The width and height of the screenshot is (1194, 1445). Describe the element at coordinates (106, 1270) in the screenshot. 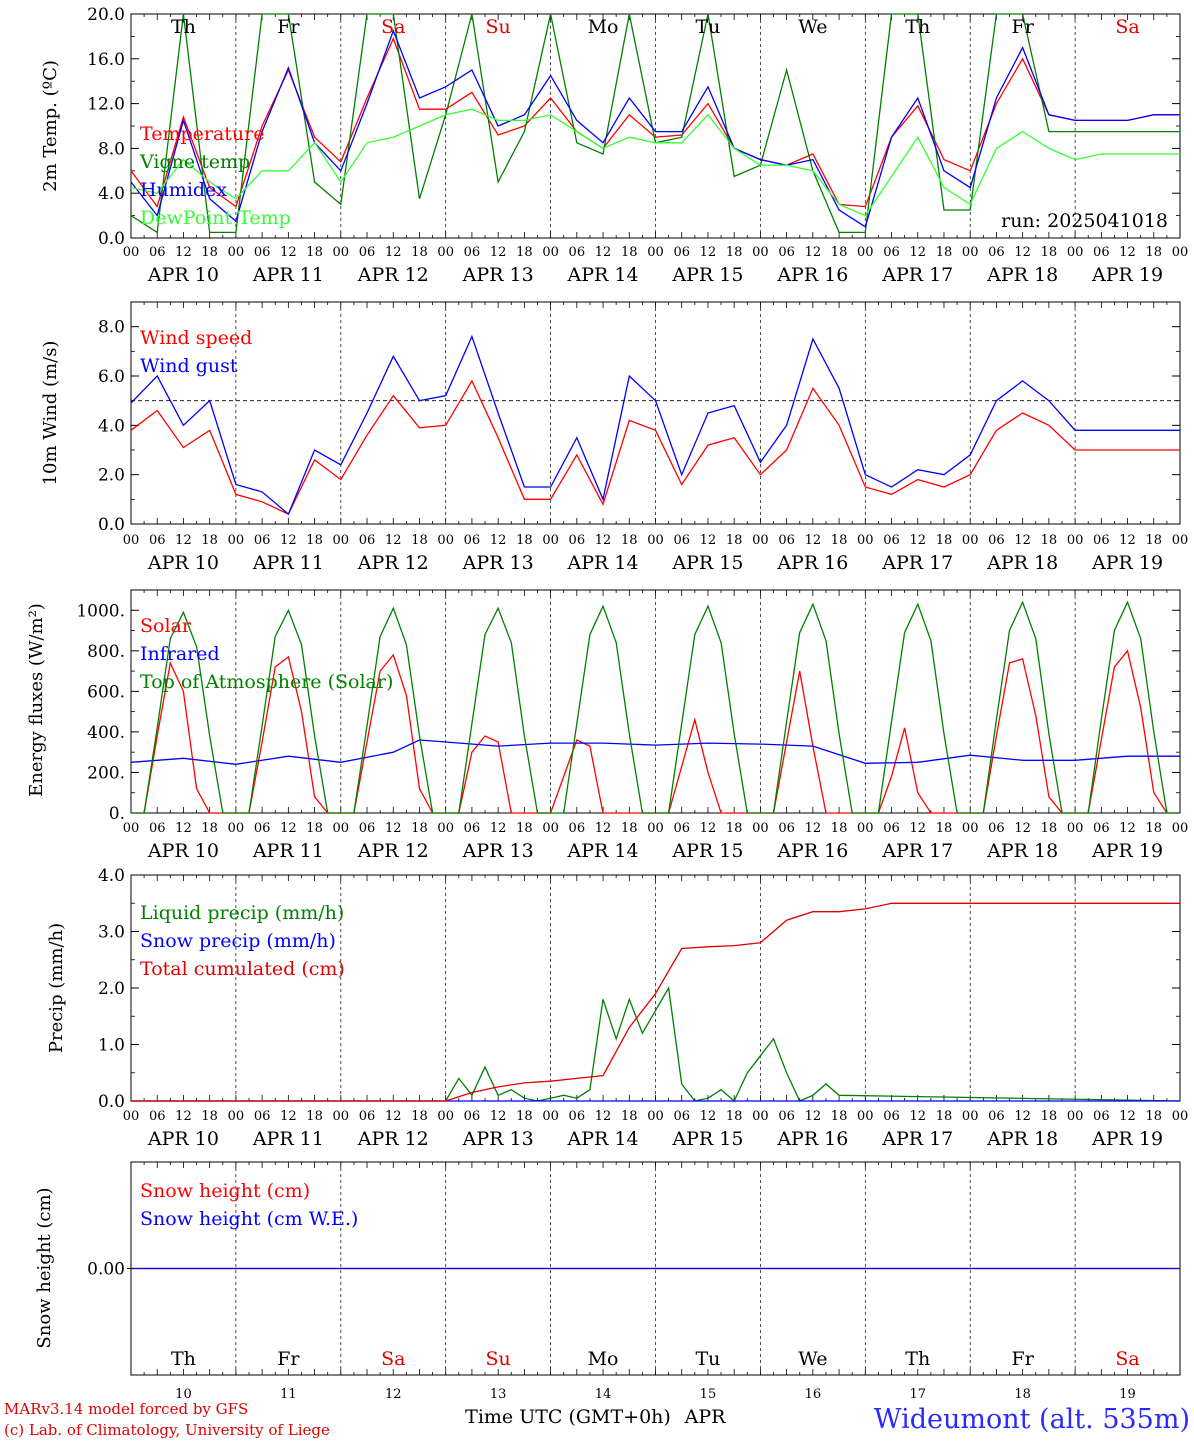

I see `y-tick-label: 0.00` at that location.